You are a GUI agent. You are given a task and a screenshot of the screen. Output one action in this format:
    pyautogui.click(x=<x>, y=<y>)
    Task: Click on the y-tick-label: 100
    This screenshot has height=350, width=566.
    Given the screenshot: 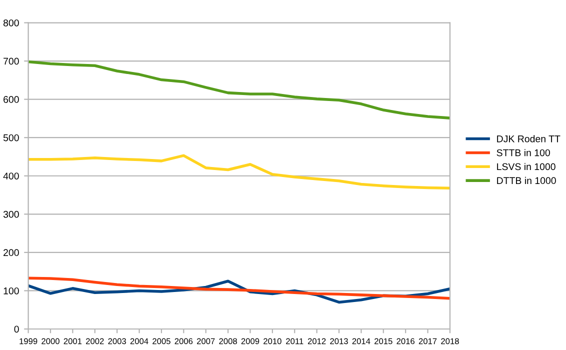 What is the action you would take?
    pyautogui.click(x=11, y=290)
    